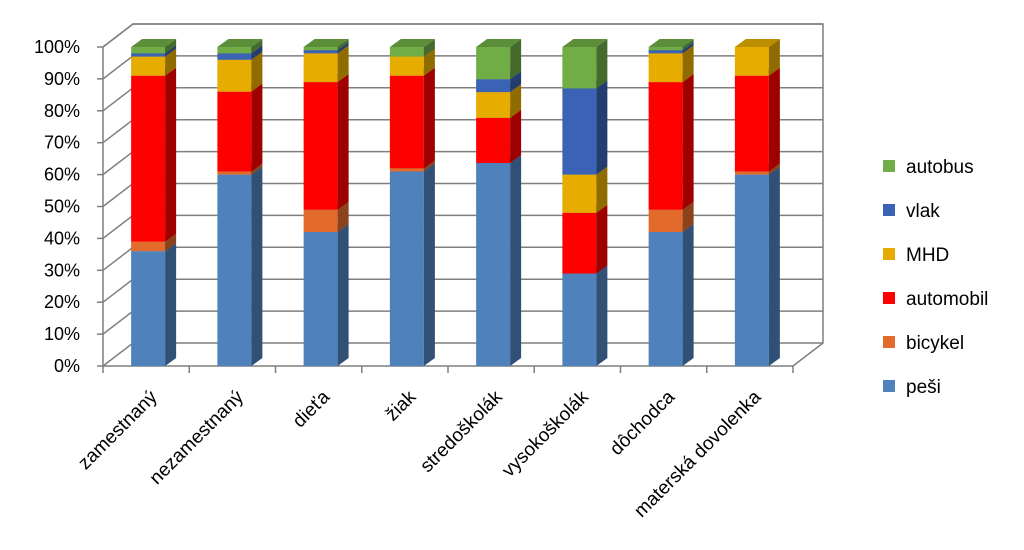 The width and height of the screenshot is (1024, 550). I want to click on legend-label: MHD, so click(927, 255).